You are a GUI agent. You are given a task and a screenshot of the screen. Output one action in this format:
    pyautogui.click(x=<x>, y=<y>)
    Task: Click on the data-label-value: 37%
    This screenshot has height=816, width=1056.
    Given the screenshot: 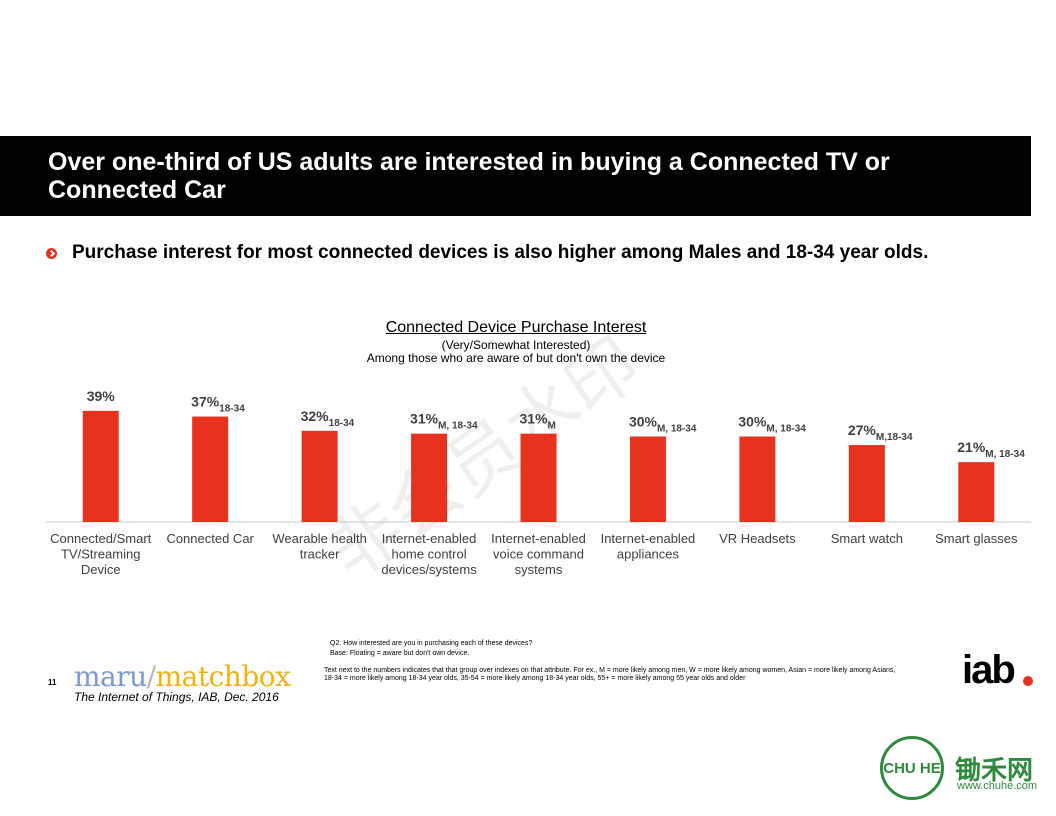 What is the action you would take?
    pyautogui.click(x=205, y=402)
    